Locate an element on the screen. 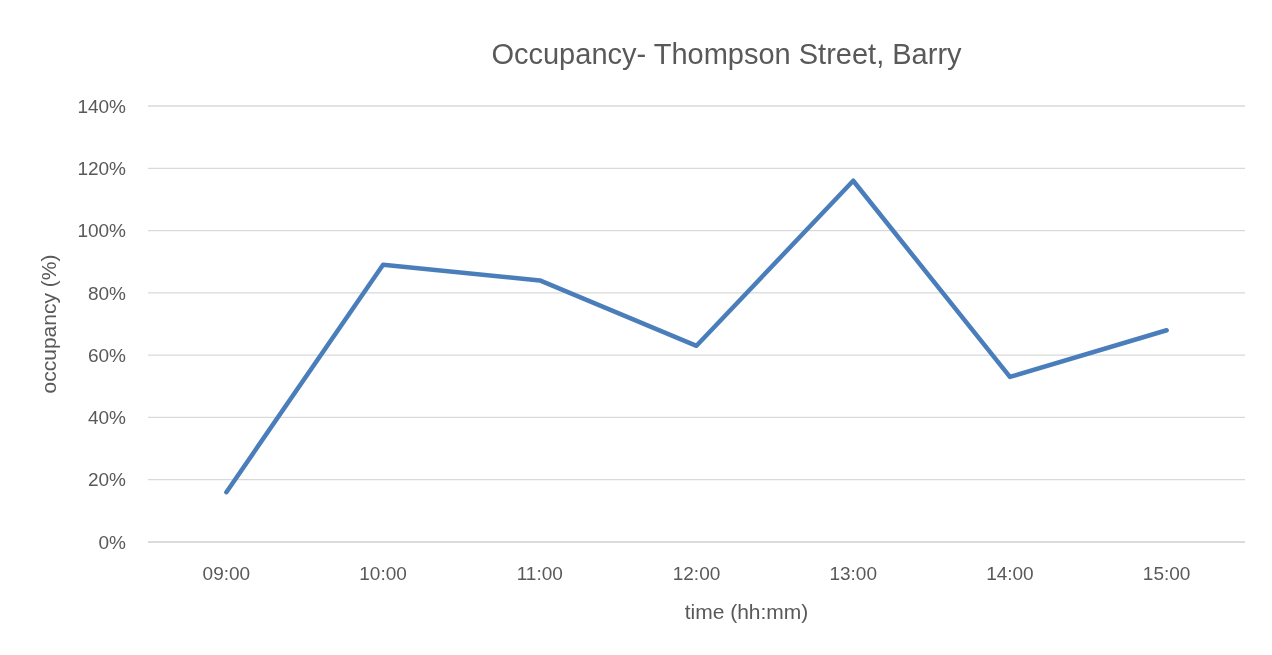 The height and width of the screenshot is (655, 1272). x-tick-label: 13:00 is located at coordinates (853, 573).